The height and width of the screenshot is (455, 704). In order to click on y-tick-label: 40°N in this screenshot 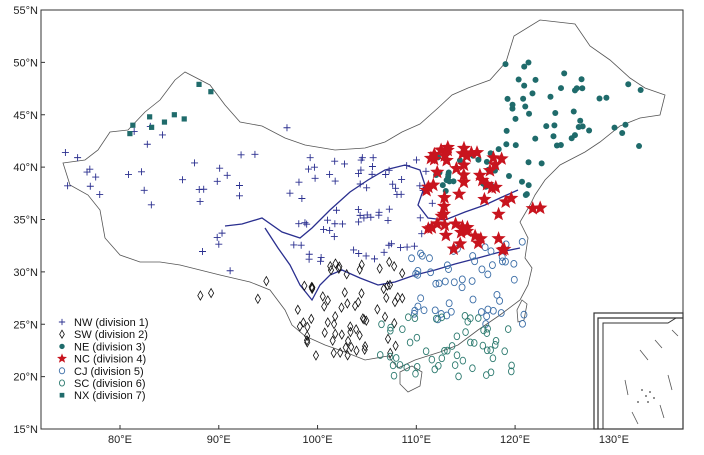, I will do `click(25, 168)`.